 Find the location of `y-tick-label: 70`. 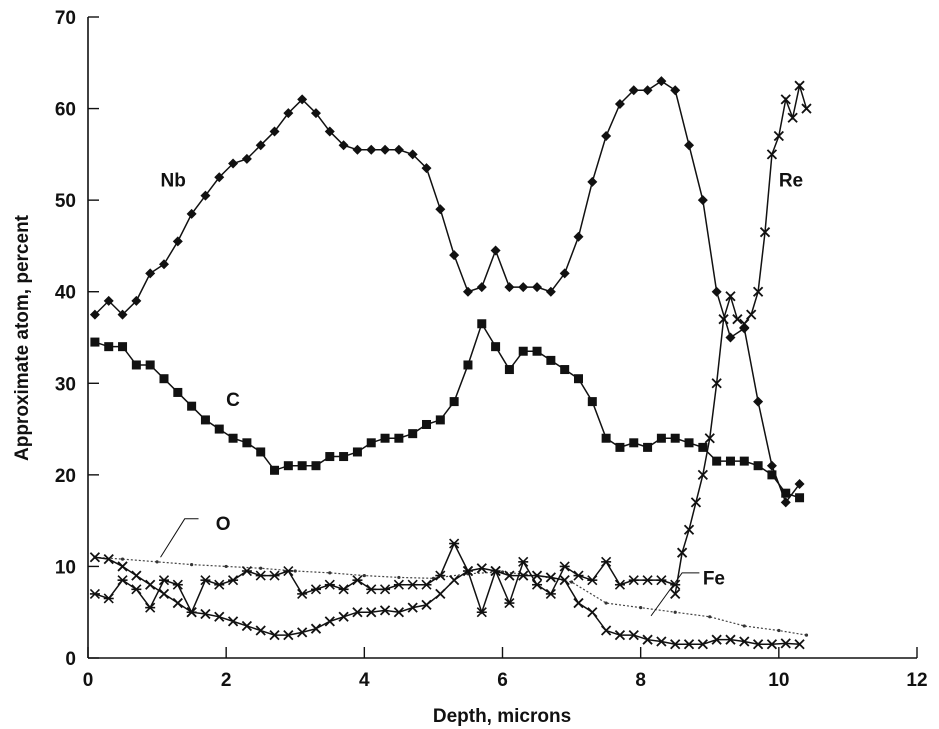

y-tick-label: 70 is located at coordinates (65, 18).